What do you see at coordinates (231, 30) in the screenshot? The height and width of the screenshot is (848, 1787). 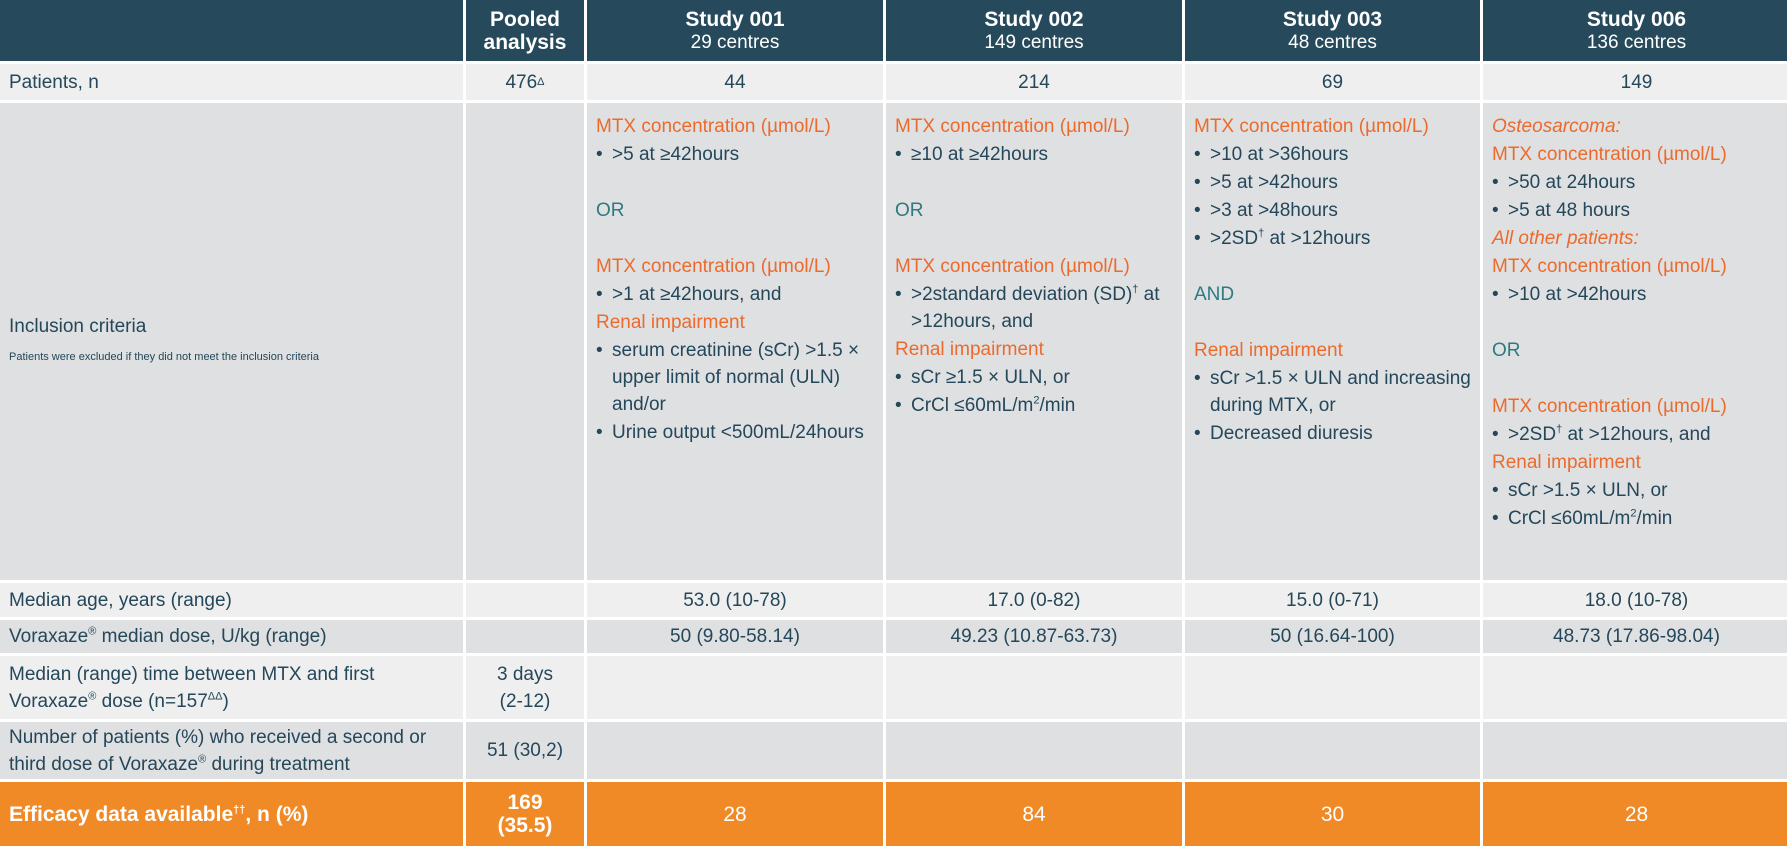 I see `header-corner` at bounding box center [231, 30].